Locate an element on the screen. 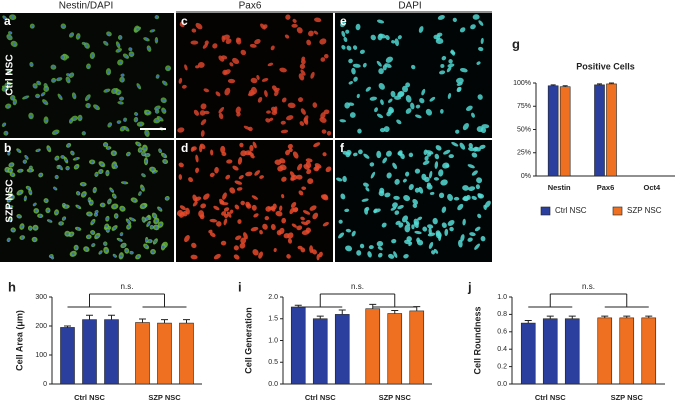  annotation: n.s. is located at coordinates (127, 286).